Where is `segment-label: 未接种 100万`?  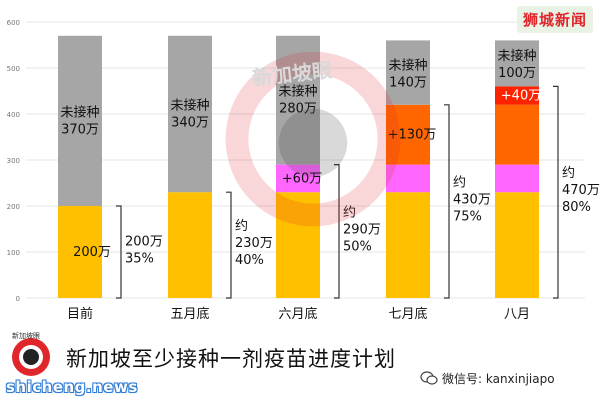
segment-label: 未接种 100万 is located at coordinates (516, 64).